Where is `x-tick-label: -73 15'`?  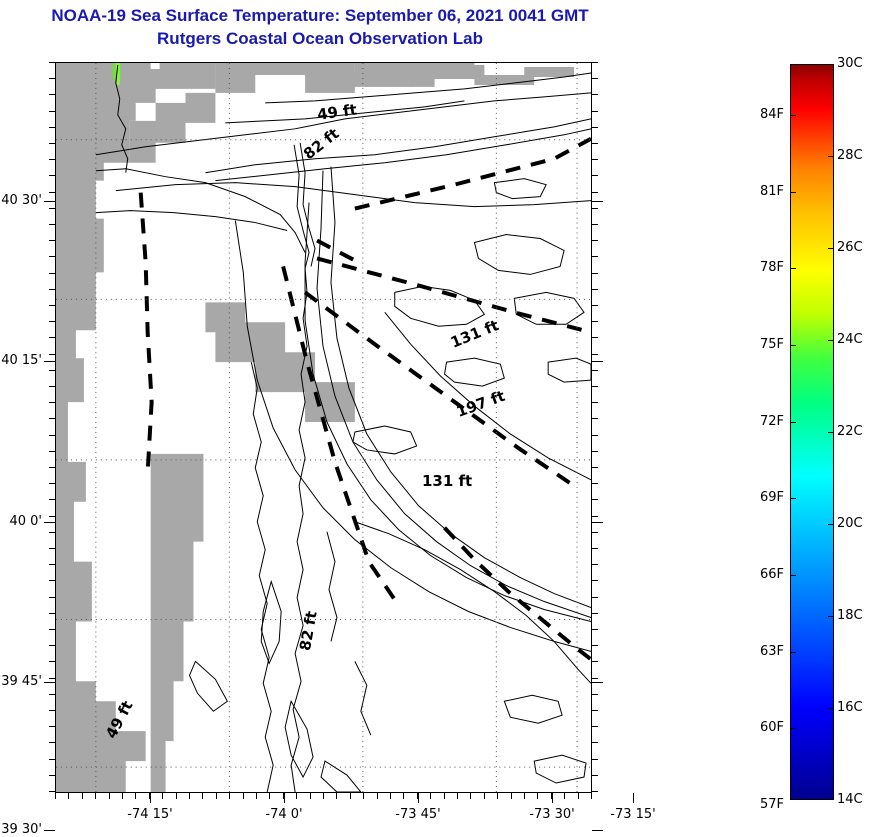 x-tick-label: -73 15' is located at coordinates (633, 814).